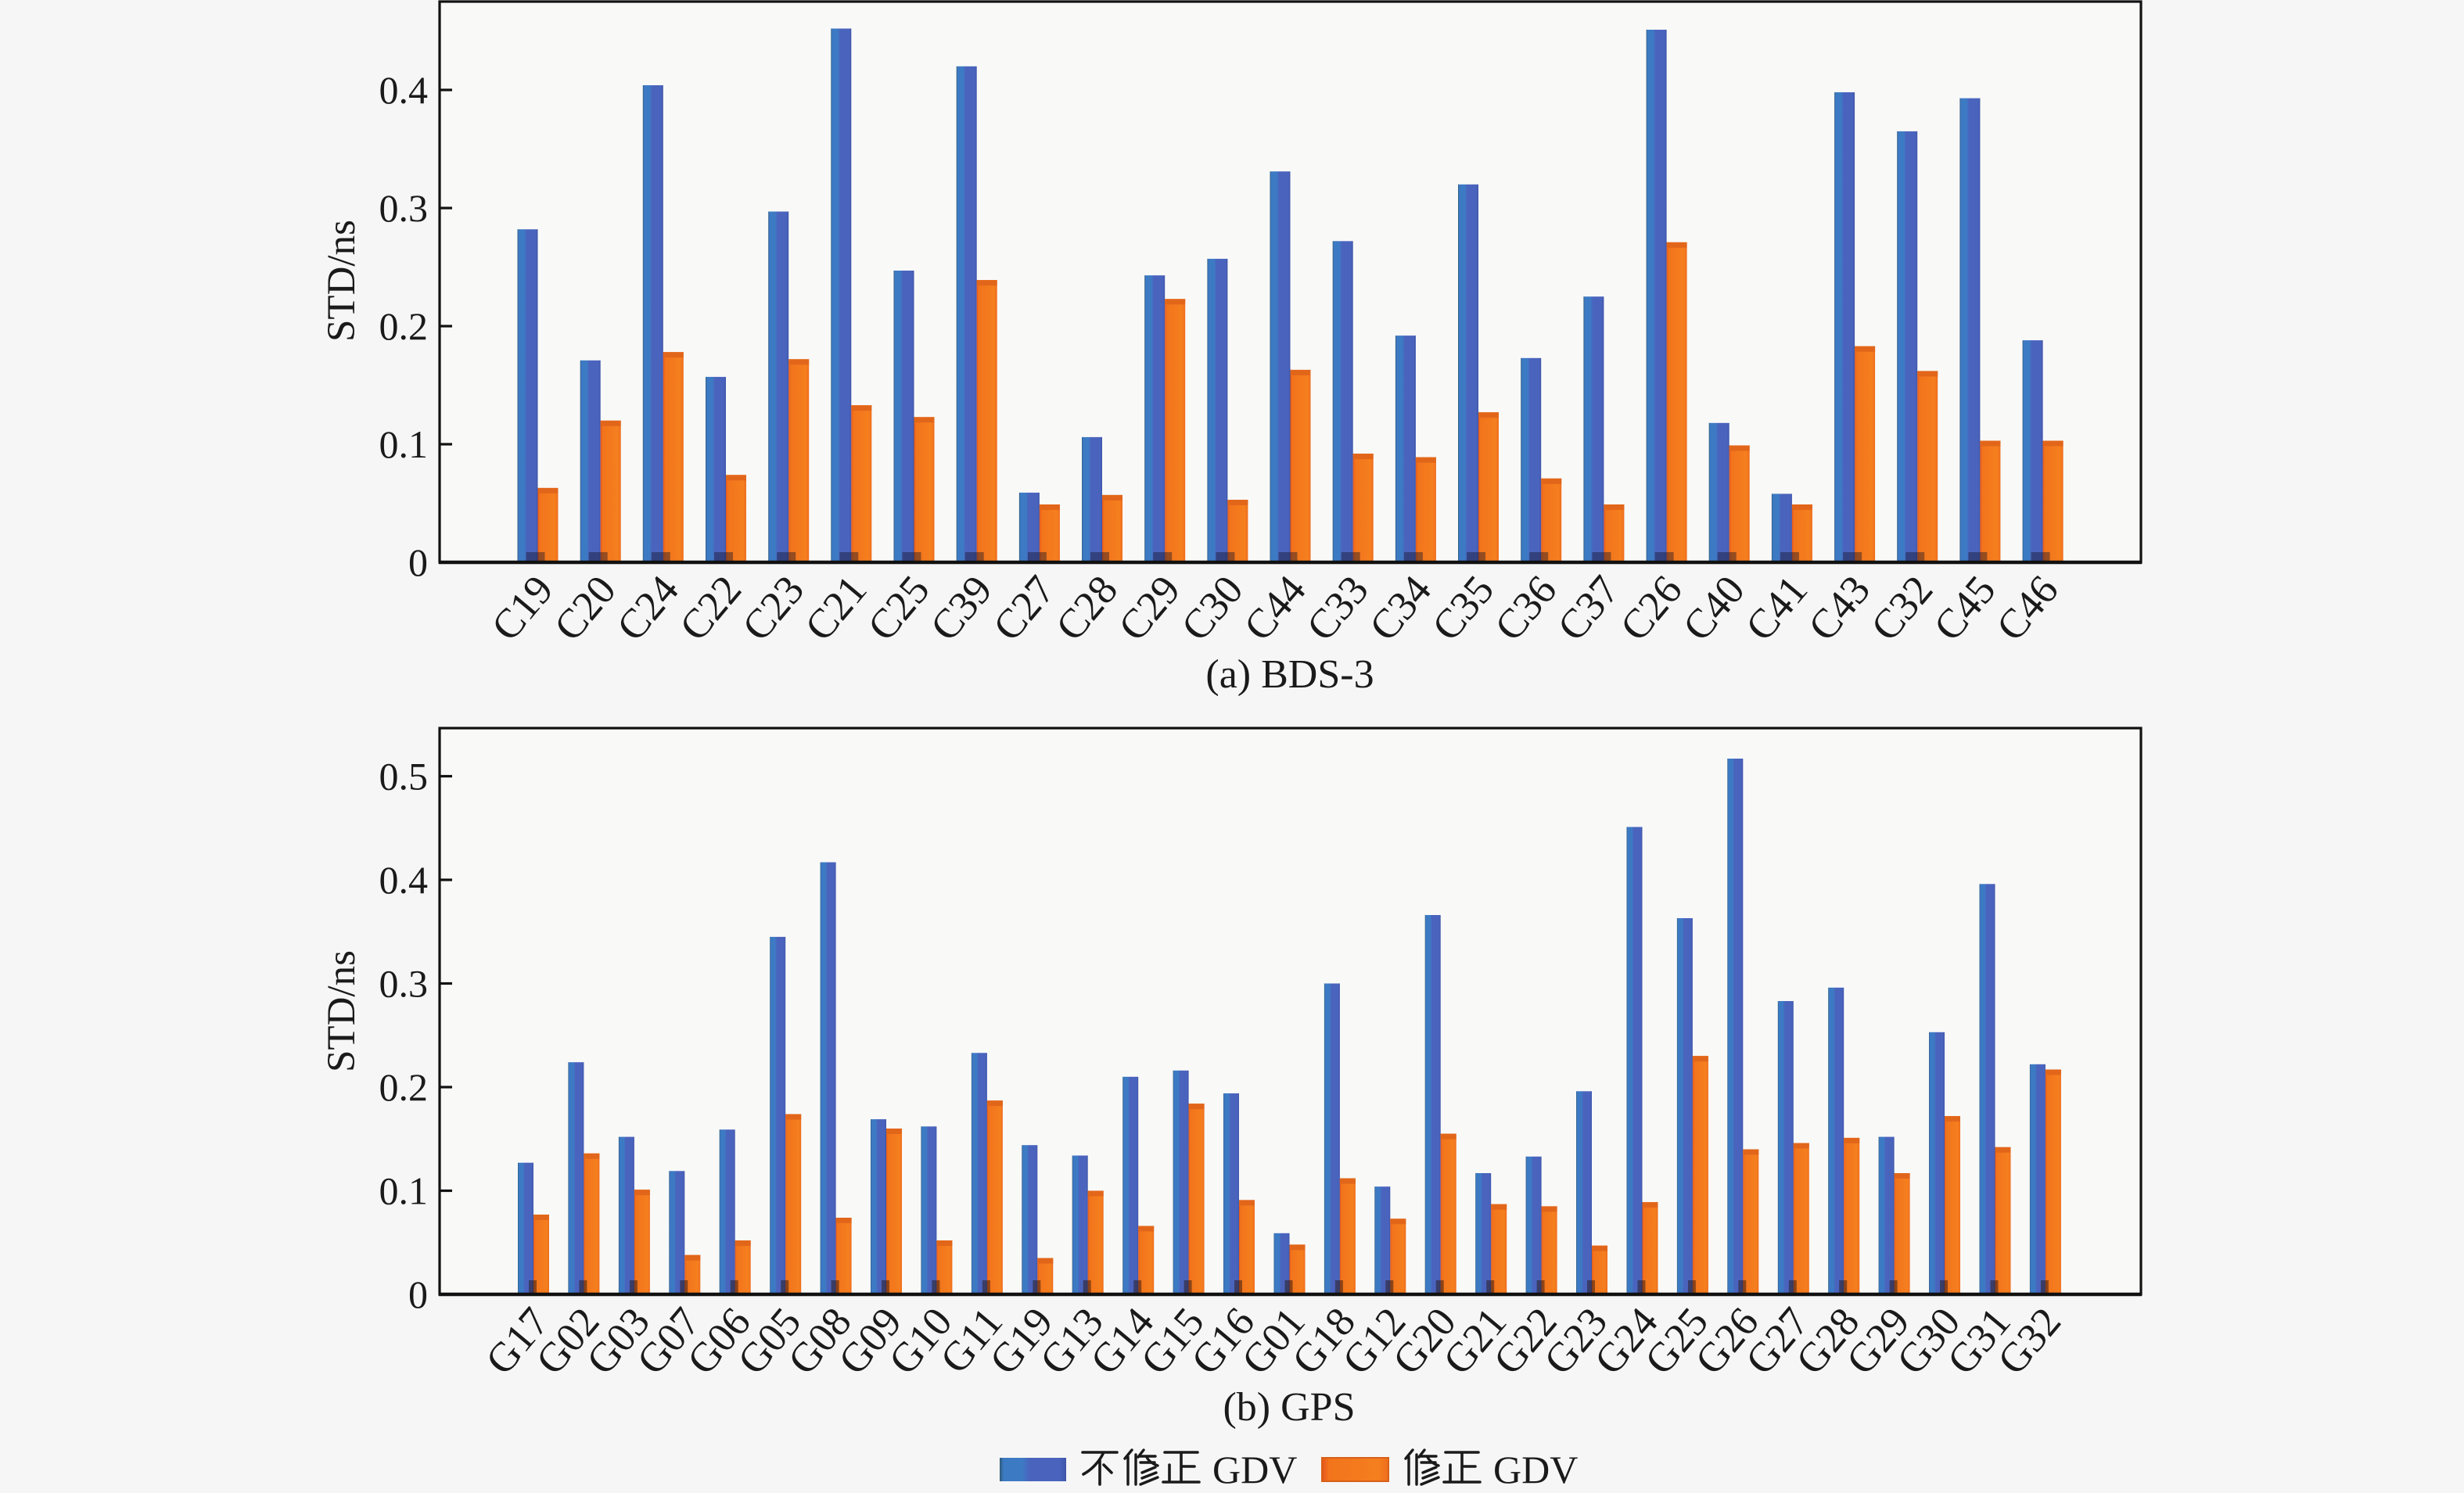  I want to click on svg-text: 0.5, so click(404, 777).